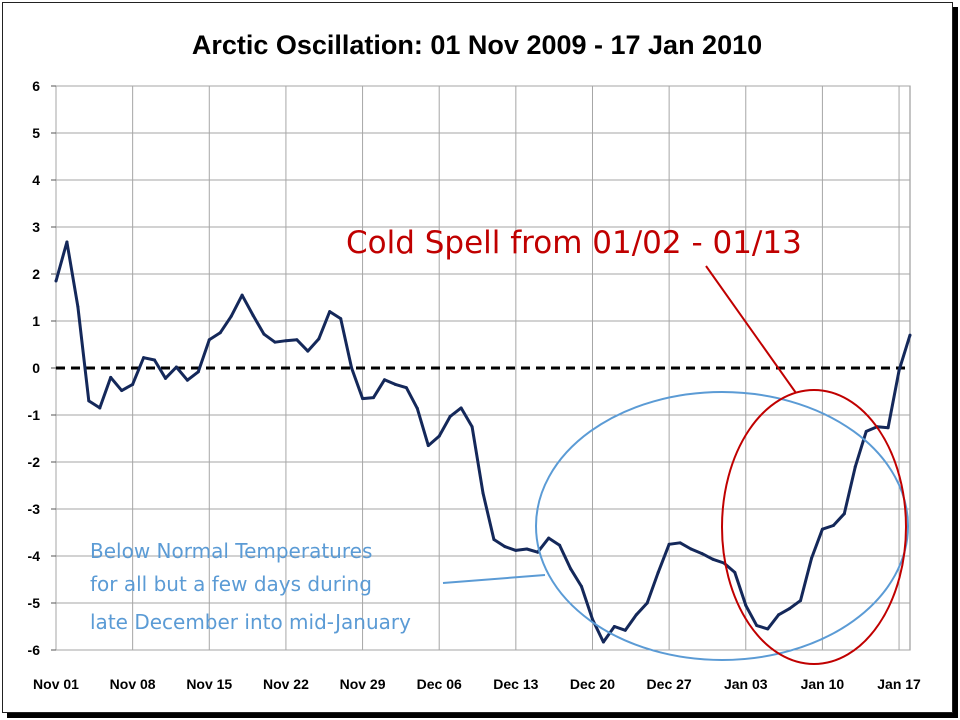 This screenshot has height=720, width=960. Describe the element at coordinates (515, 684) in the screenshot. I see `x-tick-label: Dec 13` at that location.